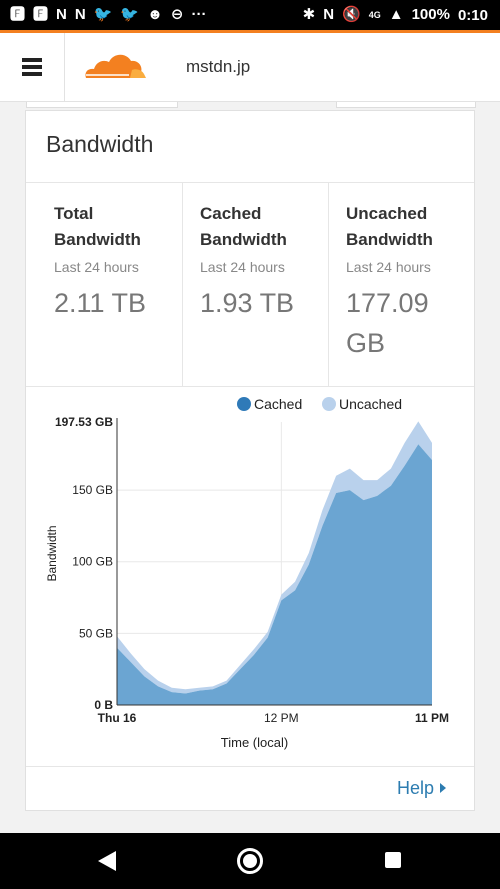 The image size is (500, 889). What do you see at coordinates (309, 14) in the screenshot?
I see `bluetooth-icon: ✱` at bounding box center [309, 14].